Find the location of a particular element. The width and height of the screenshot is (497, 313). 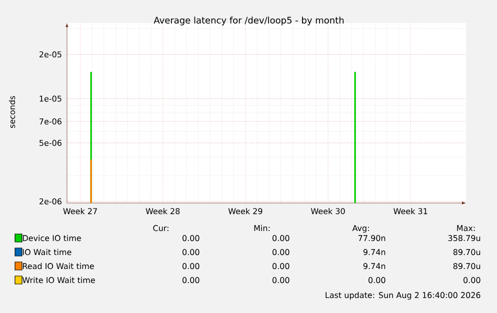

x-tick-label: Week 28 is located at coordinates (163, 211).